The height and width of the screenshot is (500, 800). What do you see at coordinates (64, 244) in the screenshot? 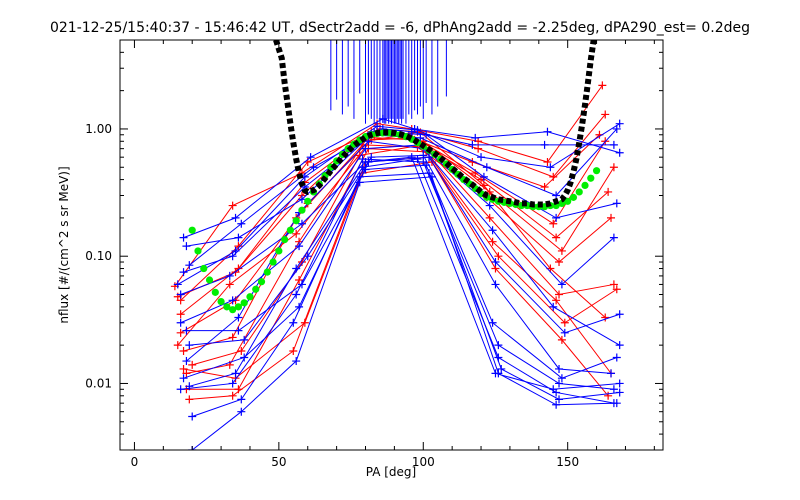
I see `y-axis-label: nflux [#/(cm^2 s sr MeV)]` at bounding box center [64, 244].